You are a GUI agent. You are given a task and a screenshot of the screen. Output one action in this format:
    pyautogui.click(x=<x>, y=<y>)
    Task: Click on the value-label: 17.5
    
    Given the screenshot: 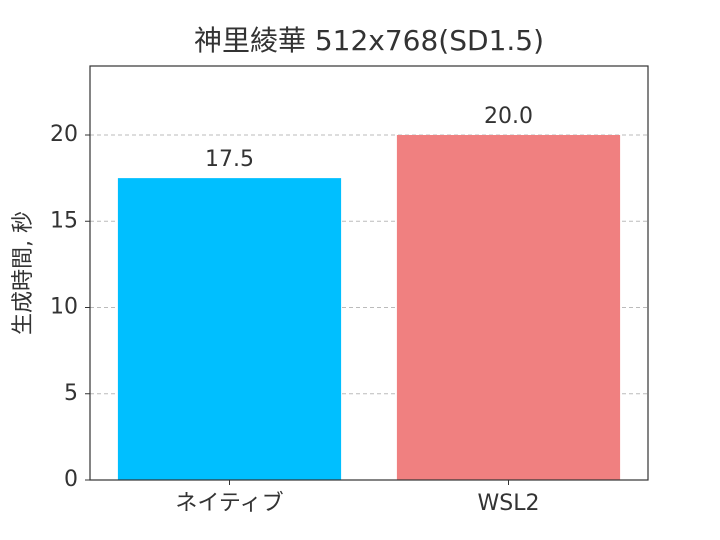 What is the action you would take?
    pyautogui.click(x=229, y=159)
    